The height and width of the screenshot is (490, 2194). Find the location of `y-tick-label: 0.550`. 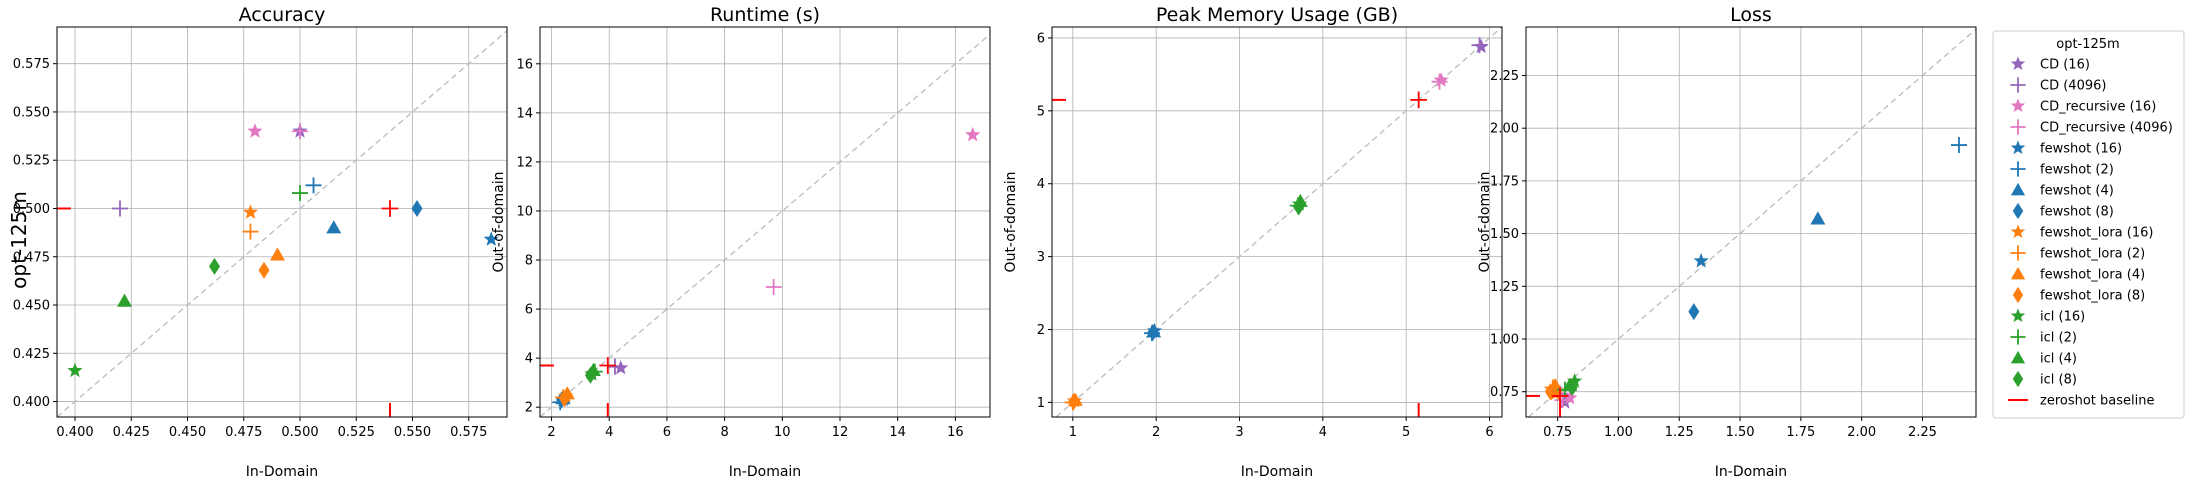

y-tick-label: 0.550 is located at coordinates (31, 112).